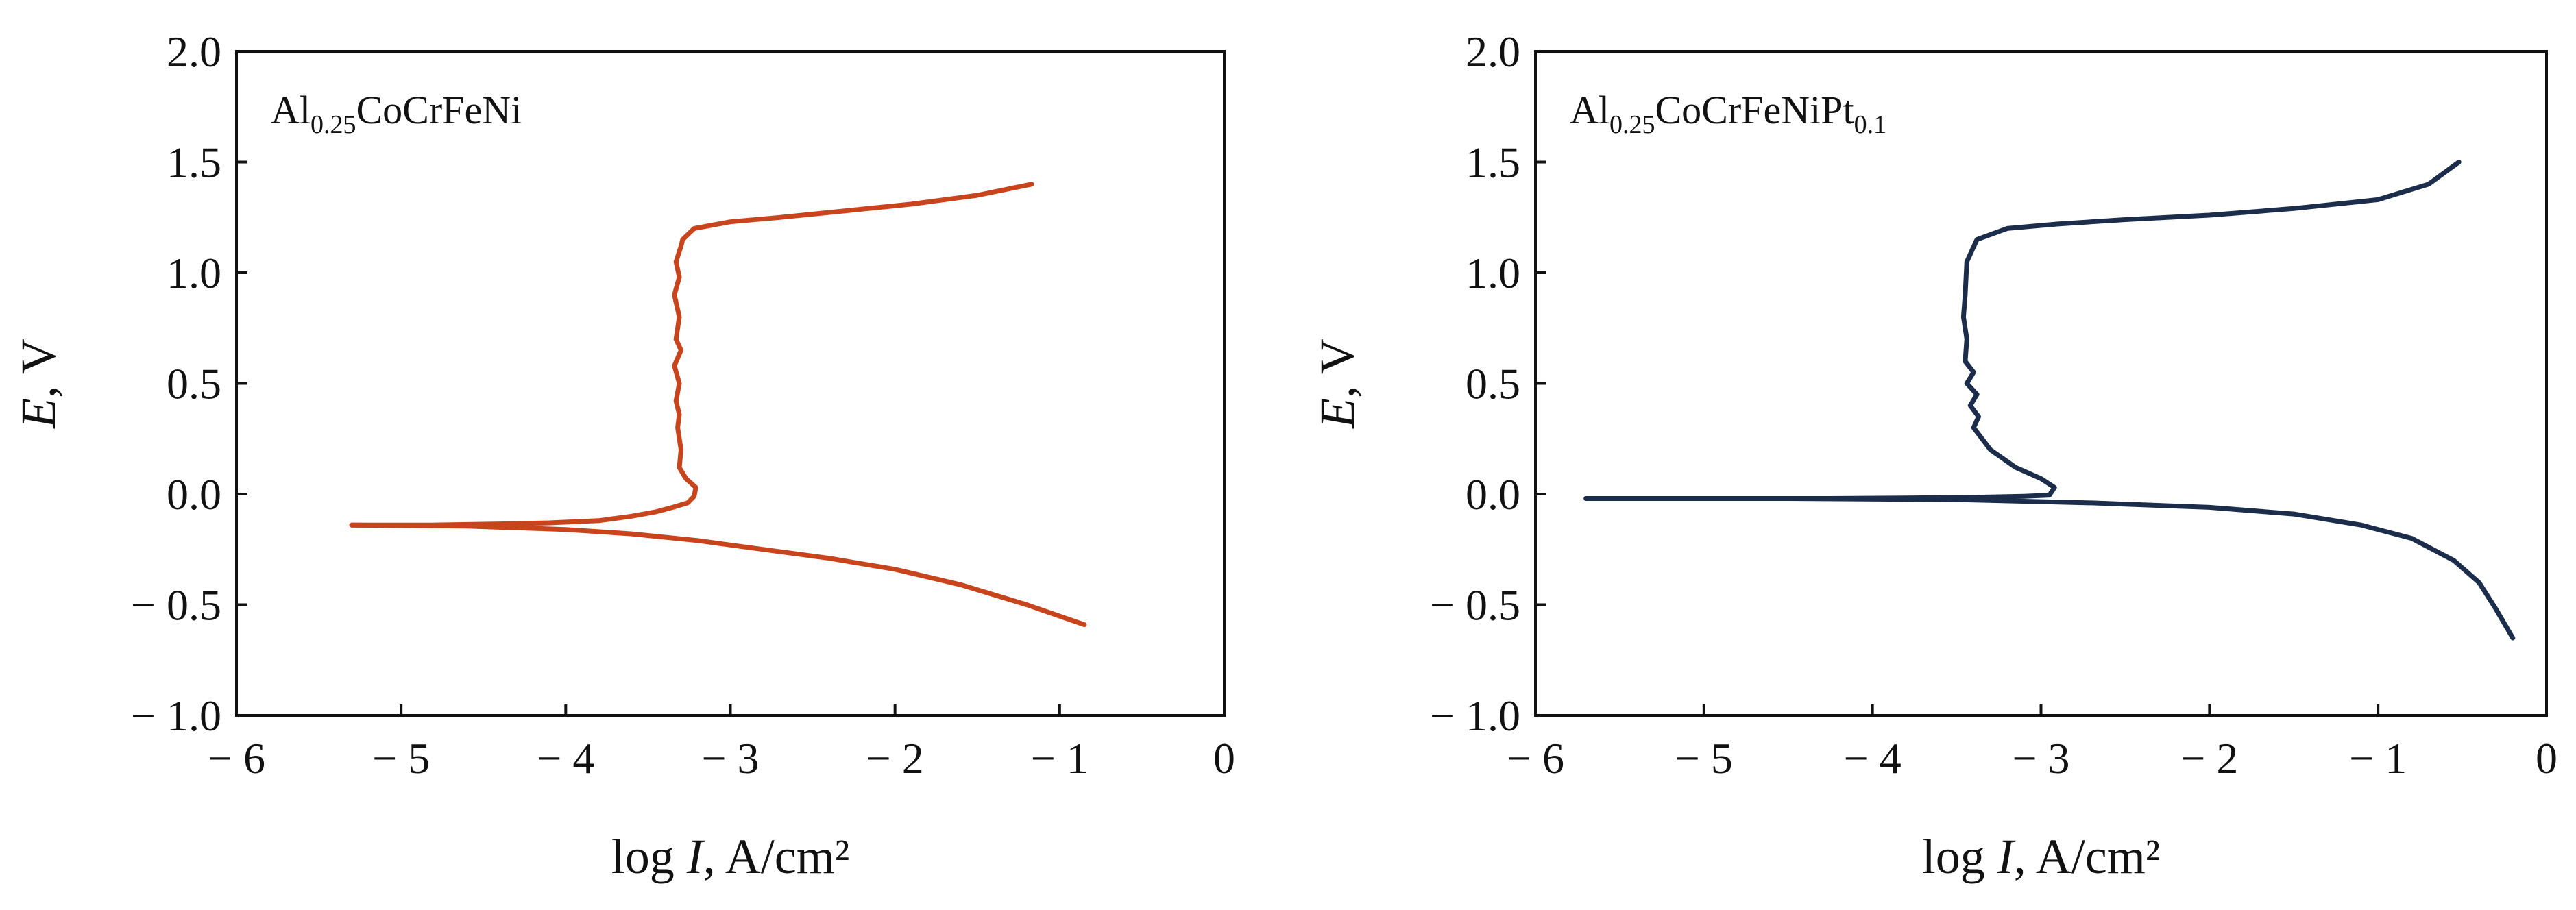 The image size is (2576, 910). Describe the element at coordinates (396, 113) in the screenshot. I see `alloy-annotation: Al0.25CoCrFeNi` at that location.